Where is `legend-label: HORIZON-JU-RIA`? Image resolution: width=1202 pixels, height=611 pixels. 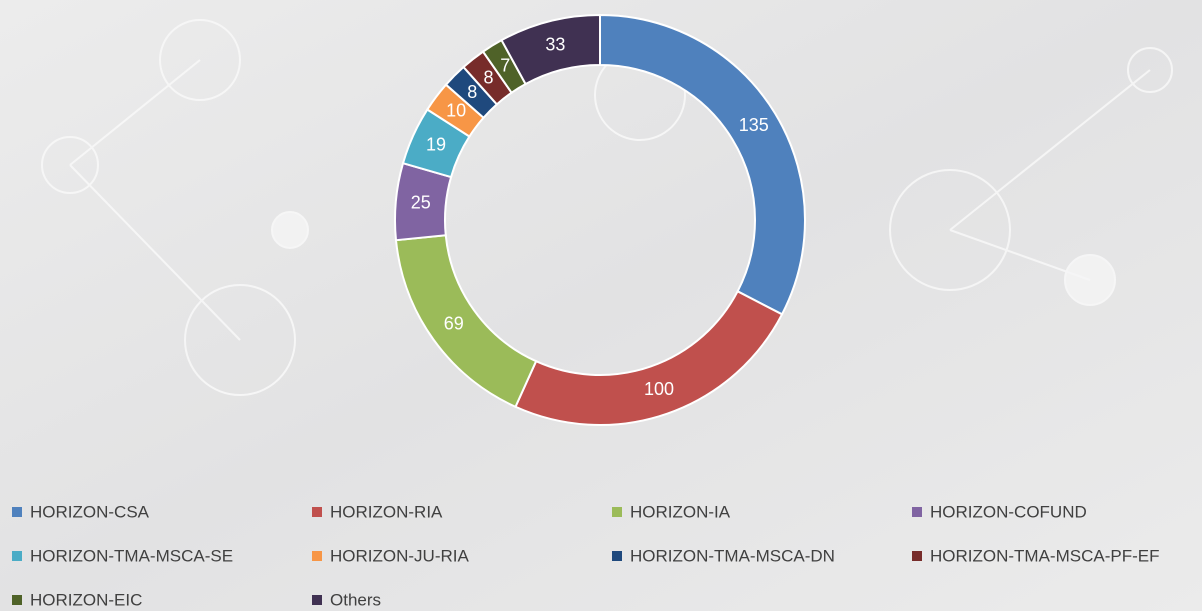 legend-label: HORIZON-JU-RIA is located at coordinates (399, 555).